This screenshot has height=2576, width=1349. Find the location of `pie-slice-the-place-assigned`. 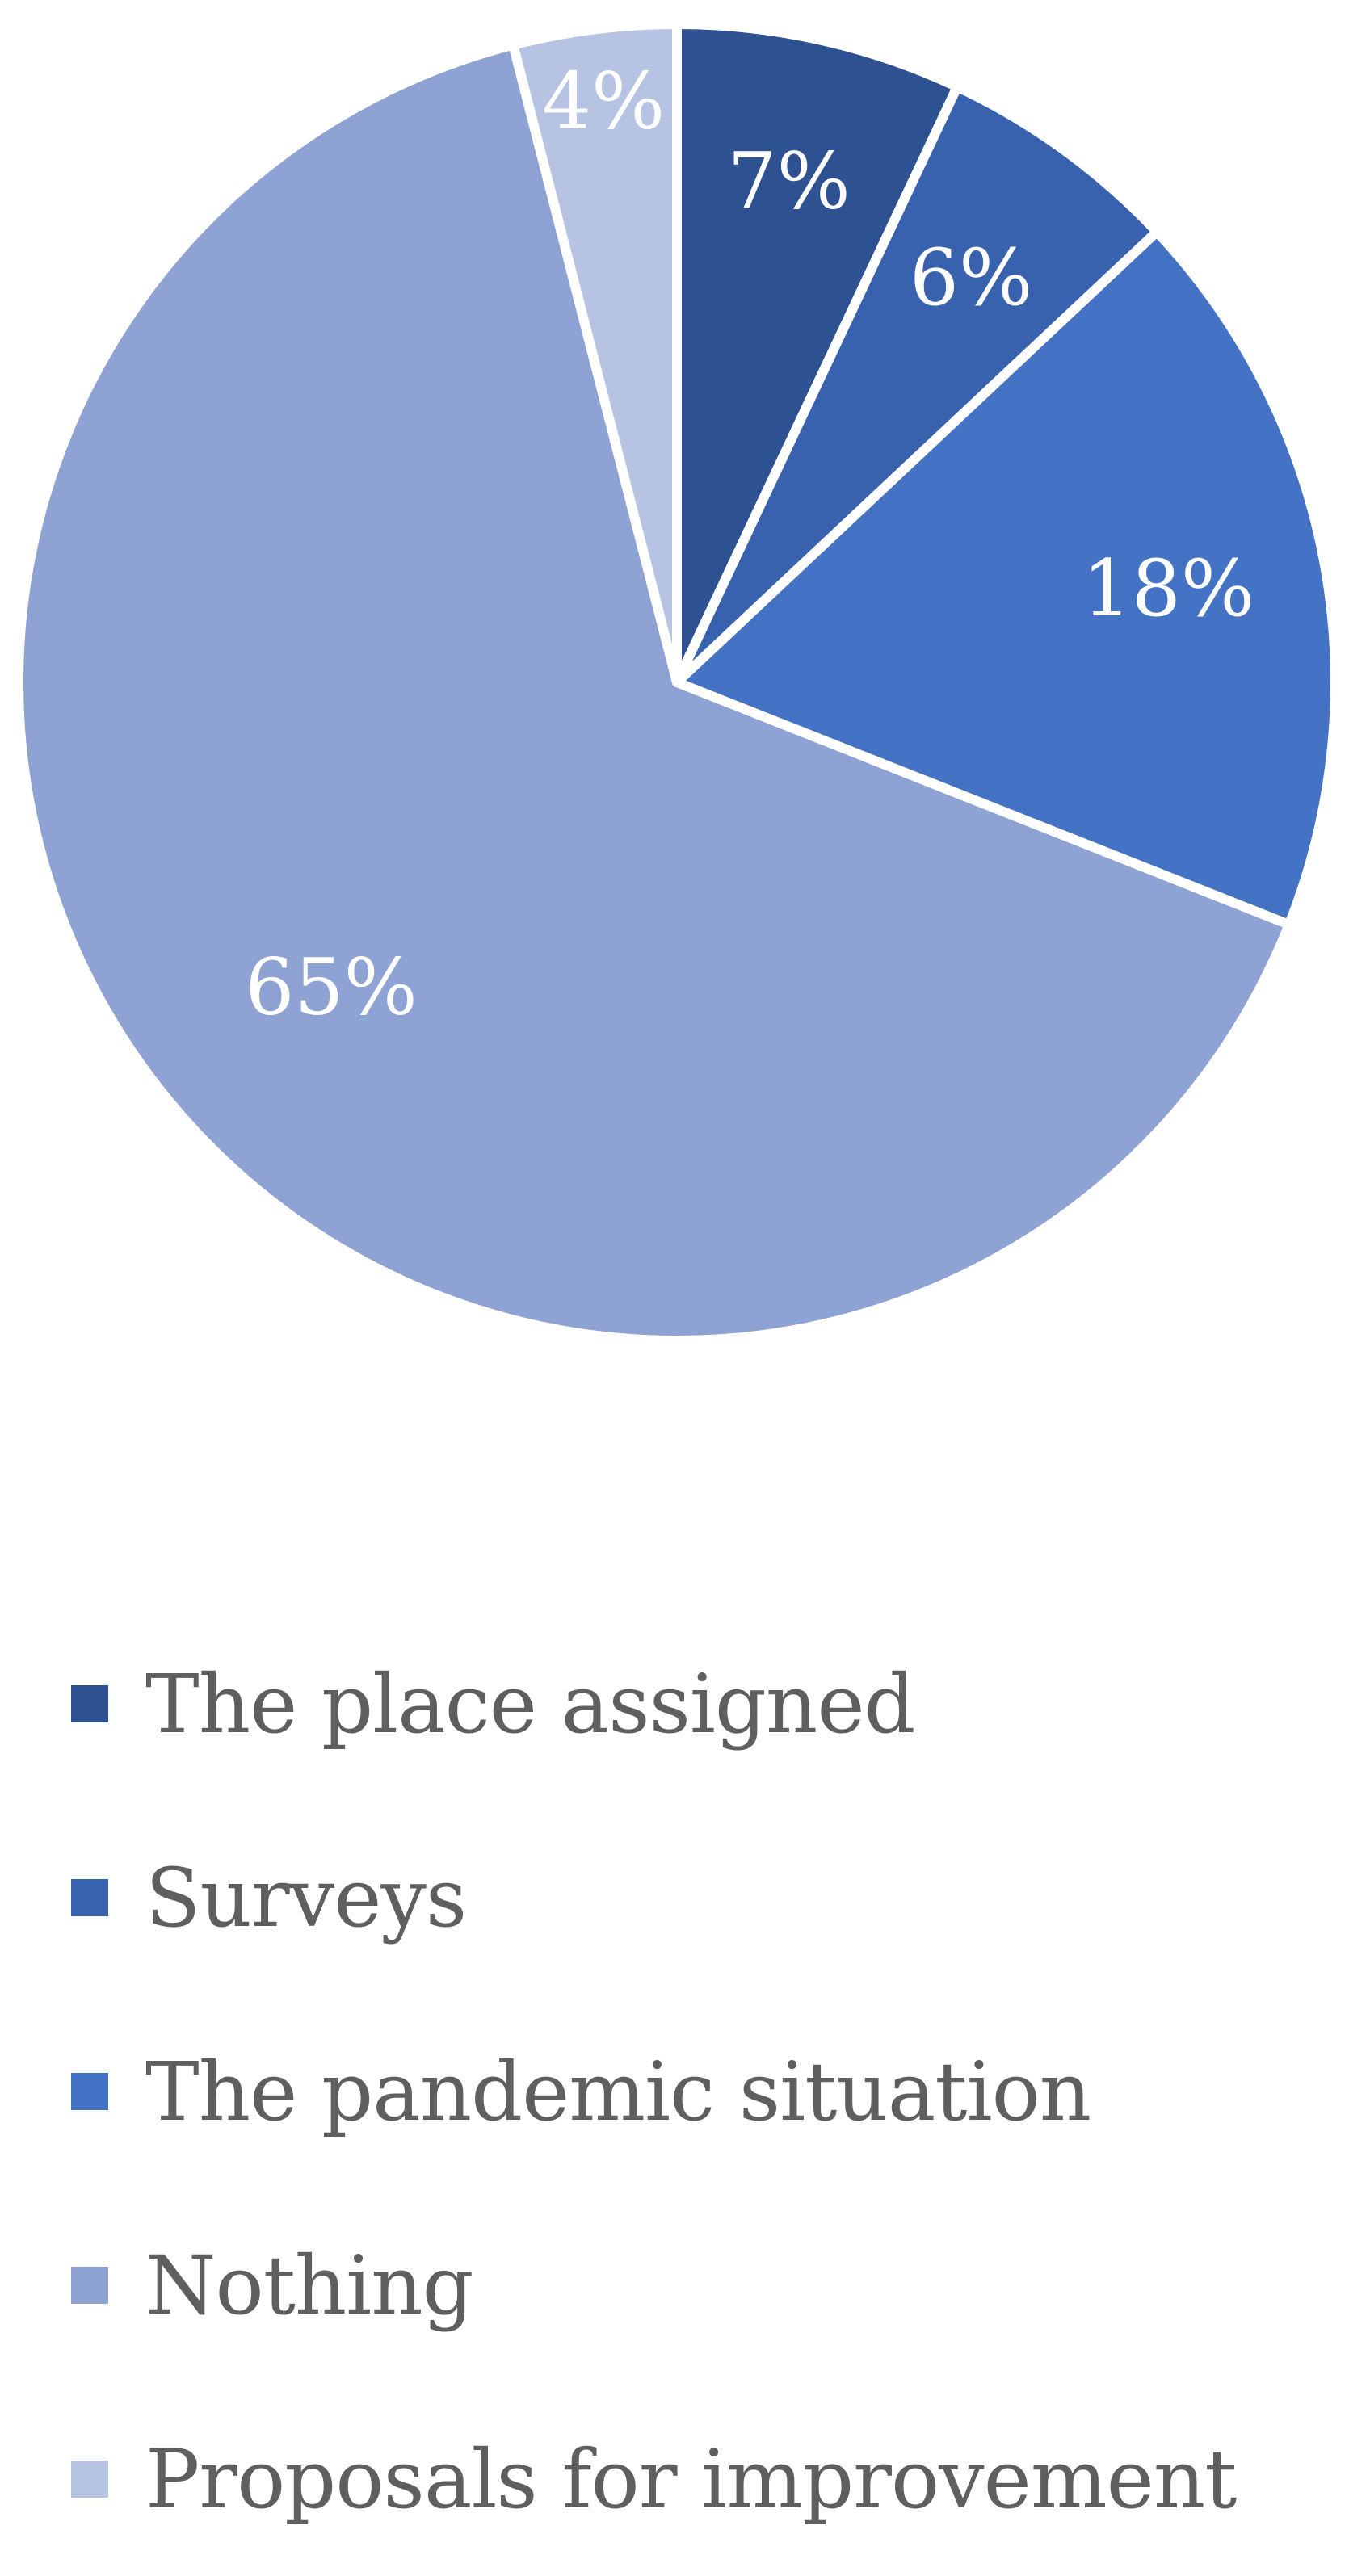

pie-slice-the-place-assigned is located at coordinates (817, 353).